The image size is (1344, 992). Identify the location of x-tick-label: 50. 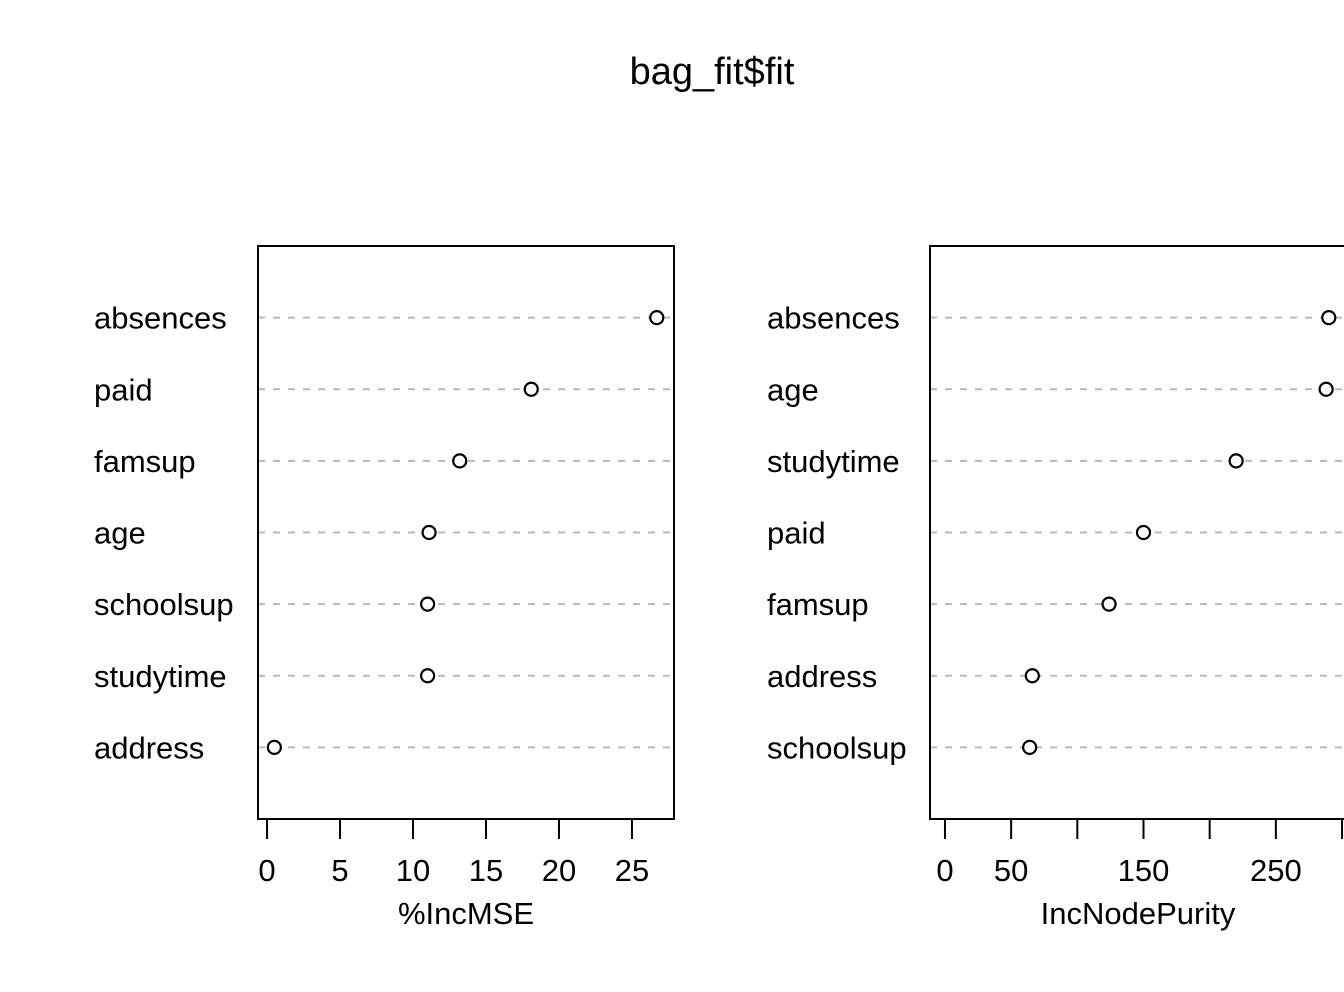
(1011, 870).